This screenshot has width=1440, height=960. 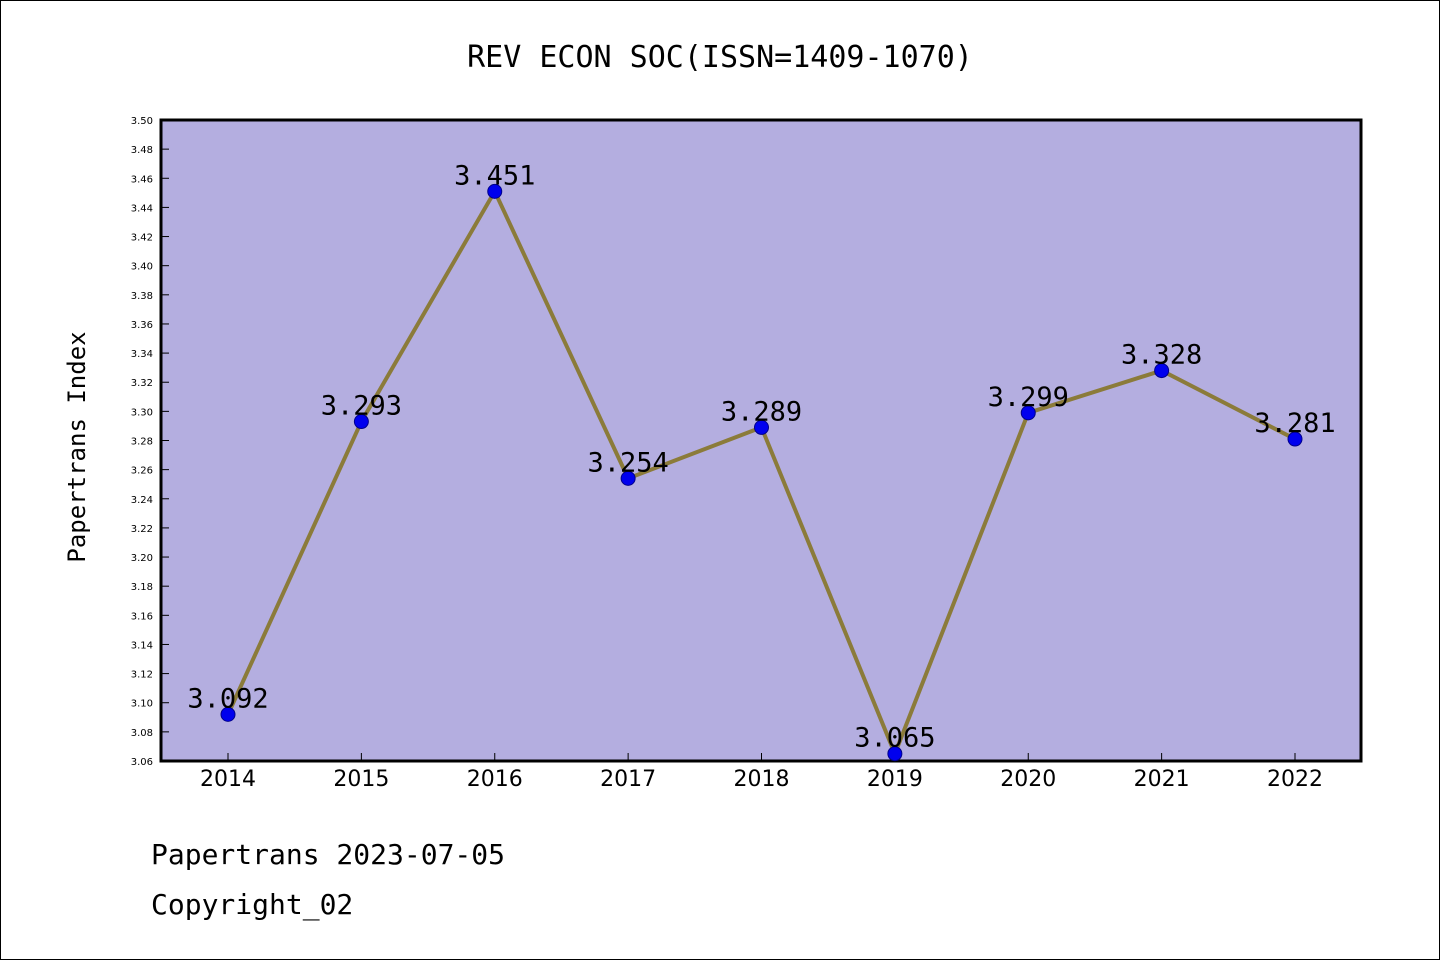 I want to click on y-tick-label: 3.18, so click(x=142, y=587).